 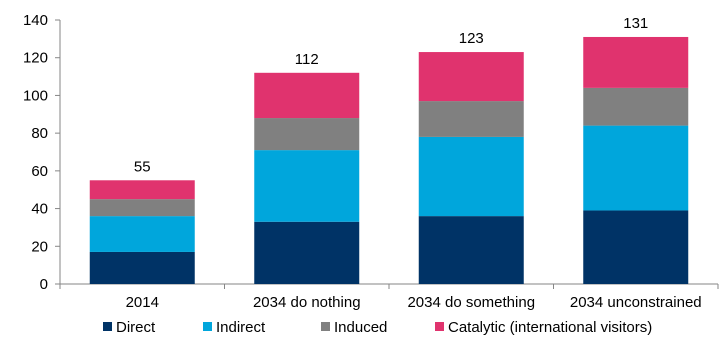 What do you see at coordinates (241, 327) in the screenshot?
I see `legend-label: Indirect` at bounding box center [241, 327].